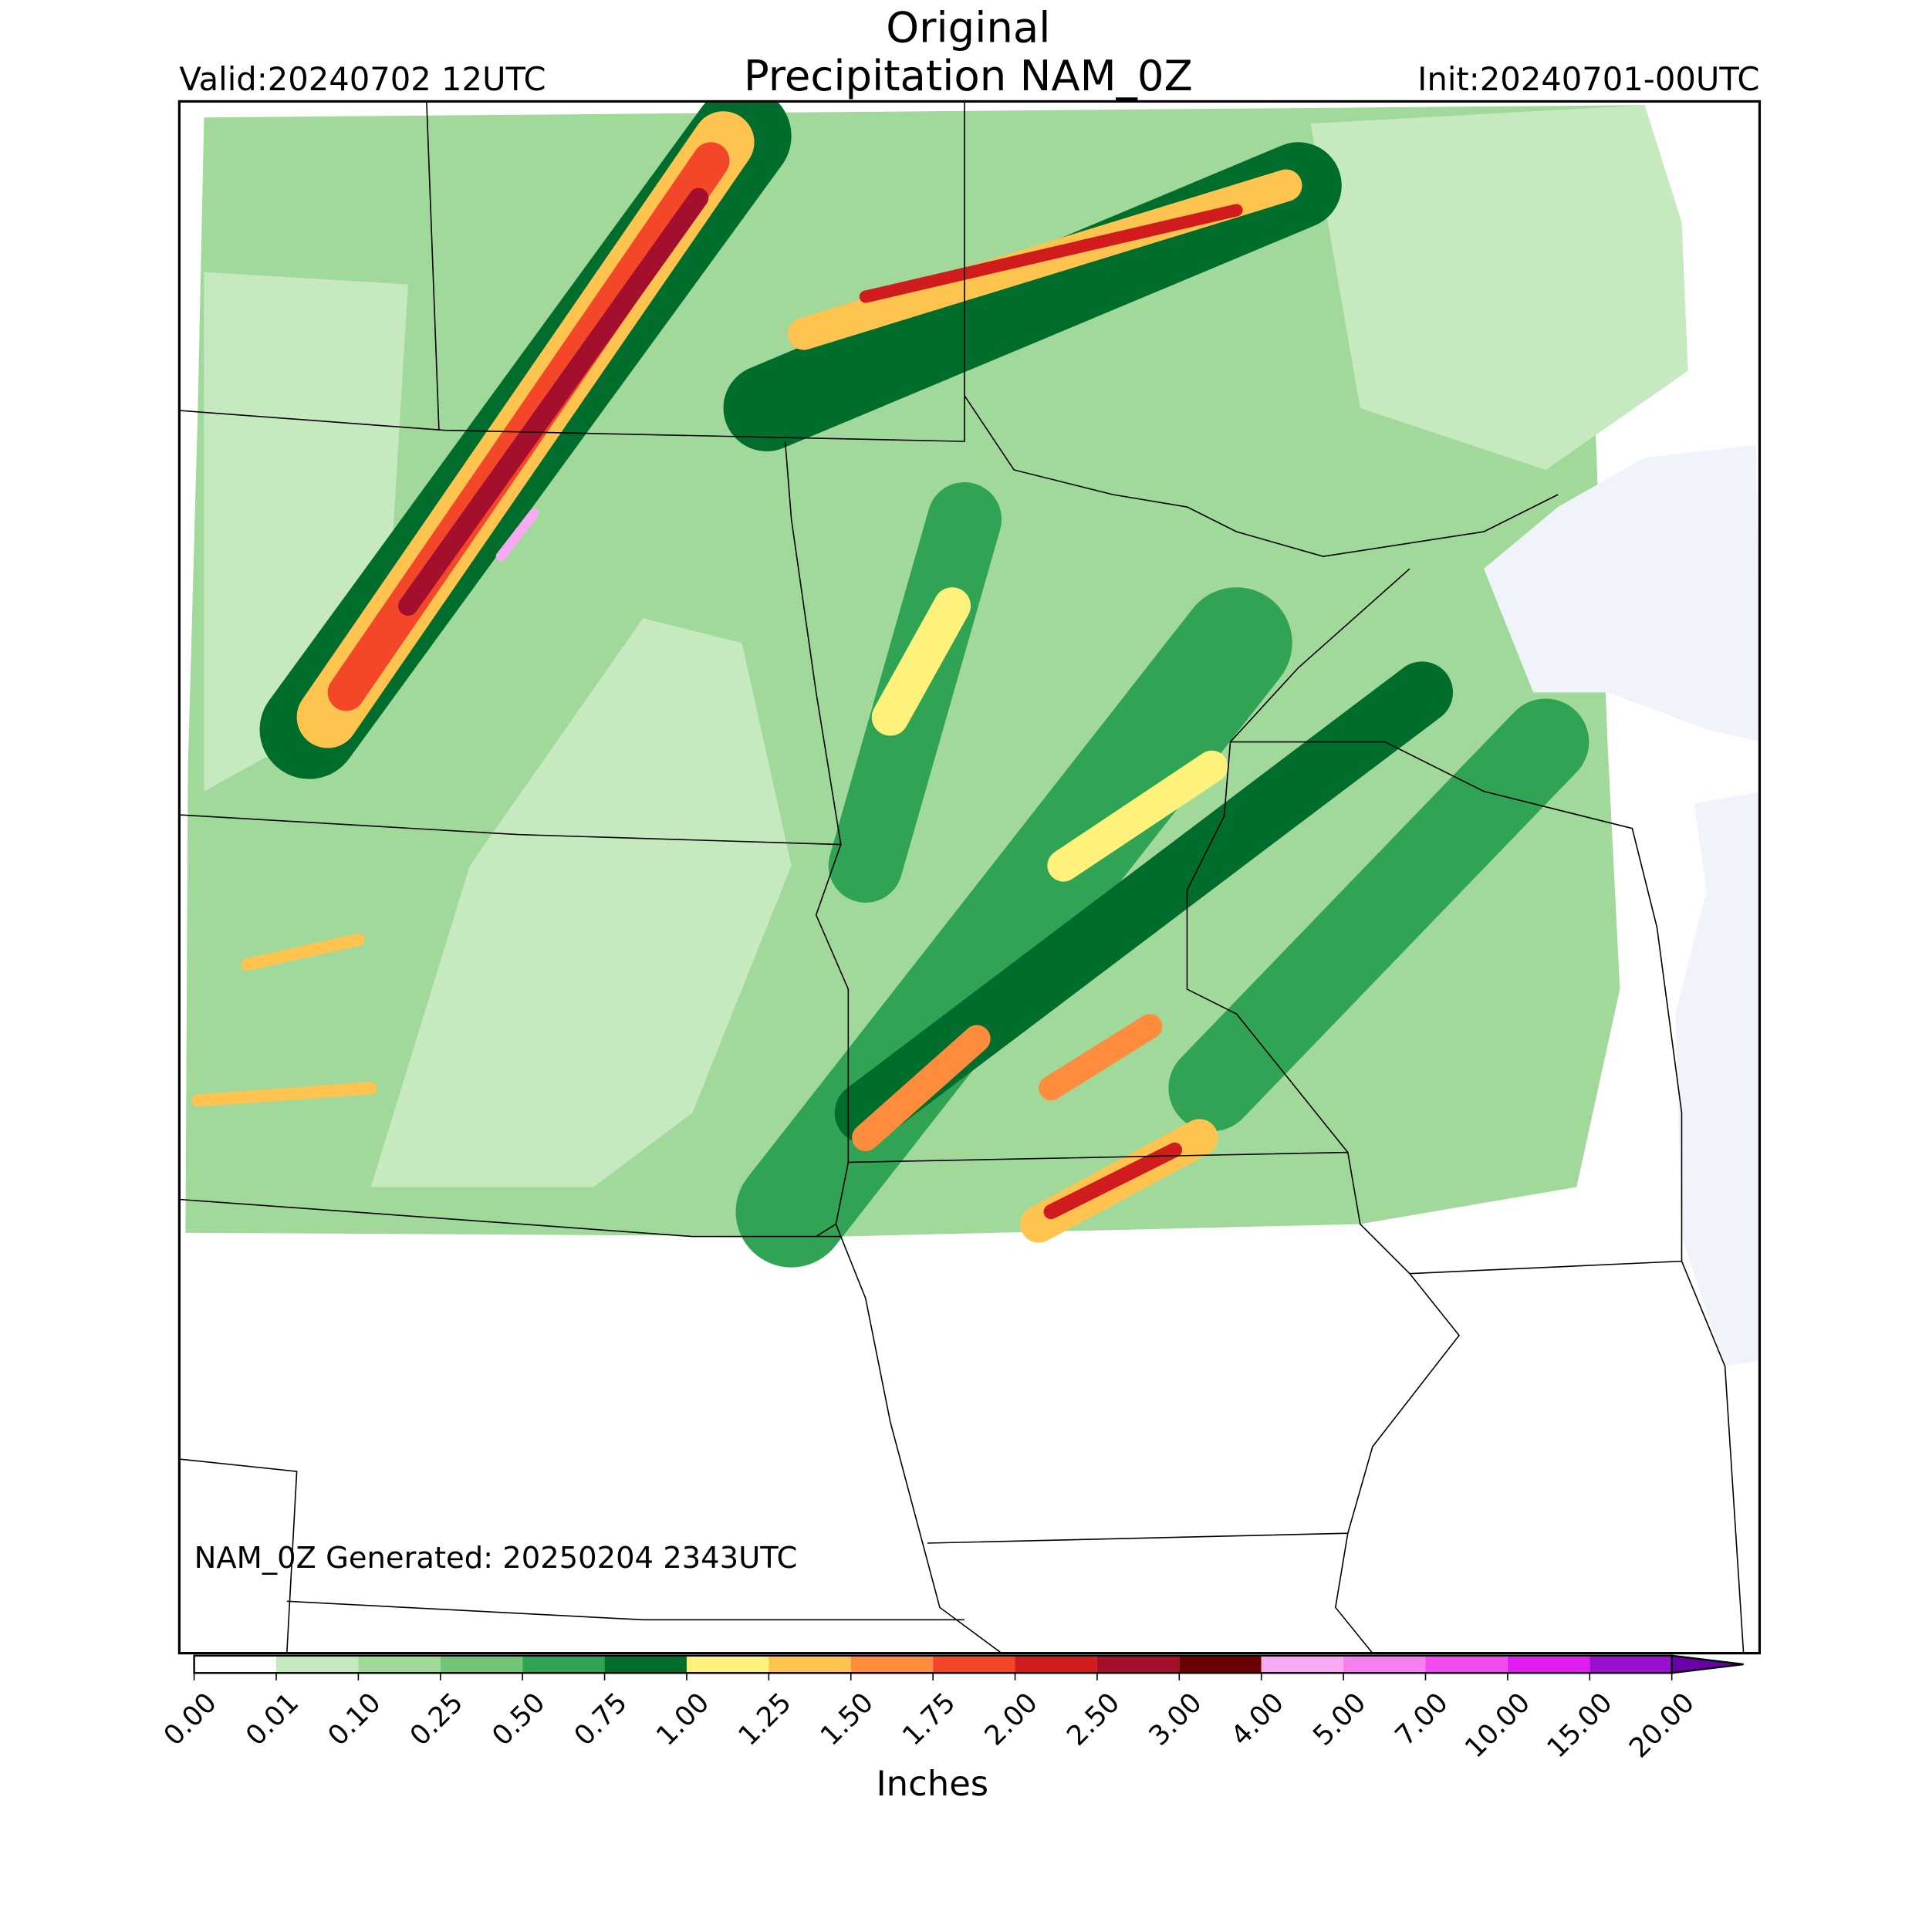 This screenshot has height=1932, width=1929. What do you see at coordinates (1497, 1726) in the screenshot?
I see `colorbar-tick-label: 10.00` at bounding box center [1497, 1726].